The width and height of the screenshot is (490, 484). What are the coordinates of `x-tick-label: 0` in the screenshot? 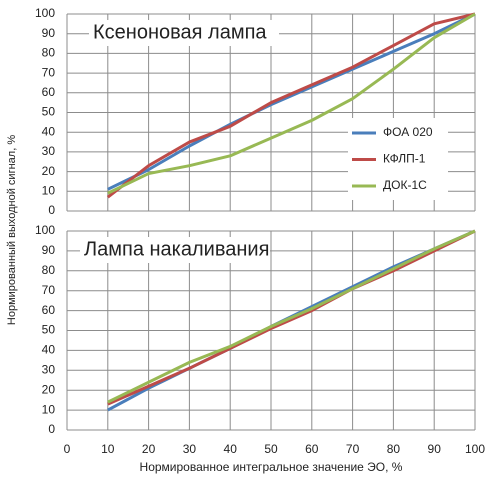 It's located at (67, 449).